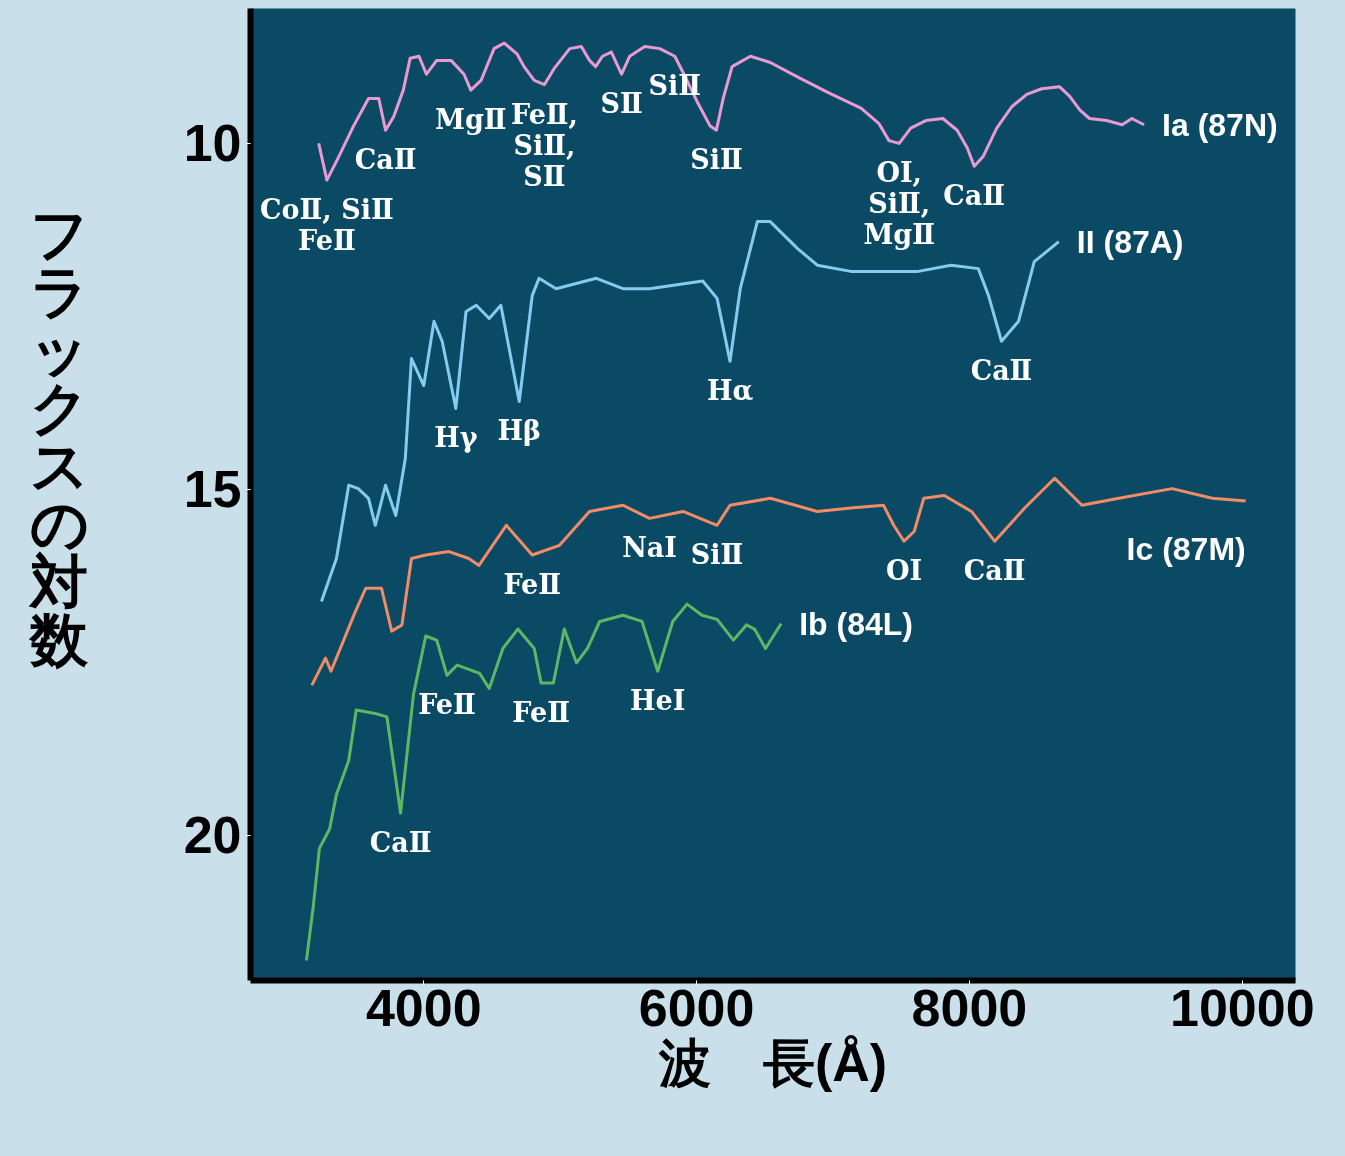  What do you see at coordinates (730, 391) in the screenshot?
I see `annotation: Hα` at bounding box center [730, 391].